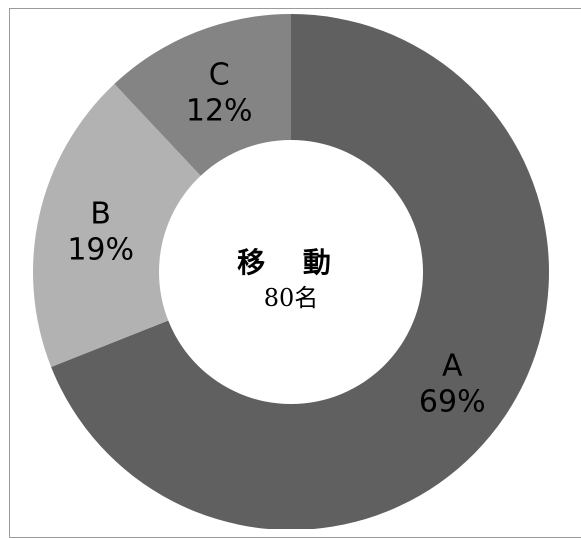 This screenshot has width=581, height=538. I want to click on slice-value-b: 19%, so click(100, 249).